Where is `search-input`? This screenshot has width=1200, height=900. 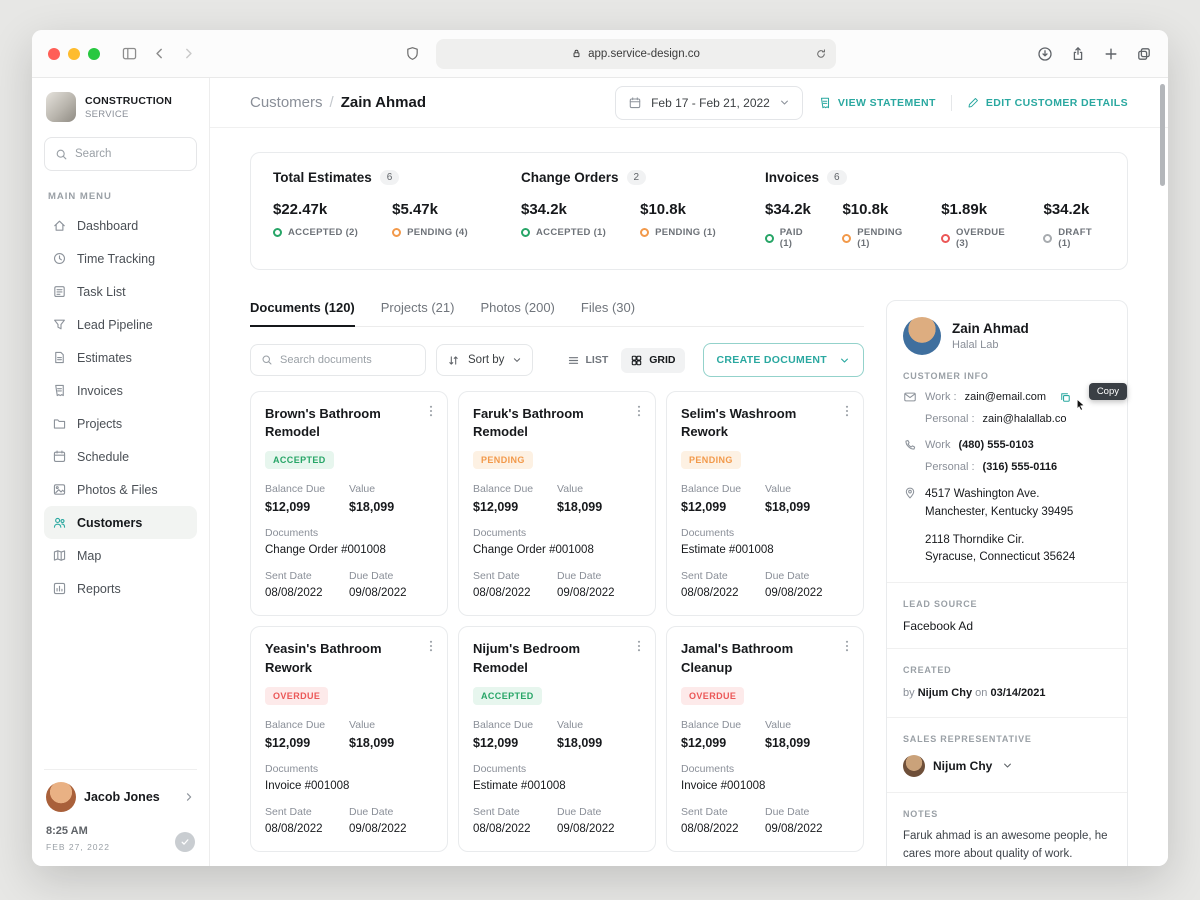 search-input is located at coordinates (130, 154).